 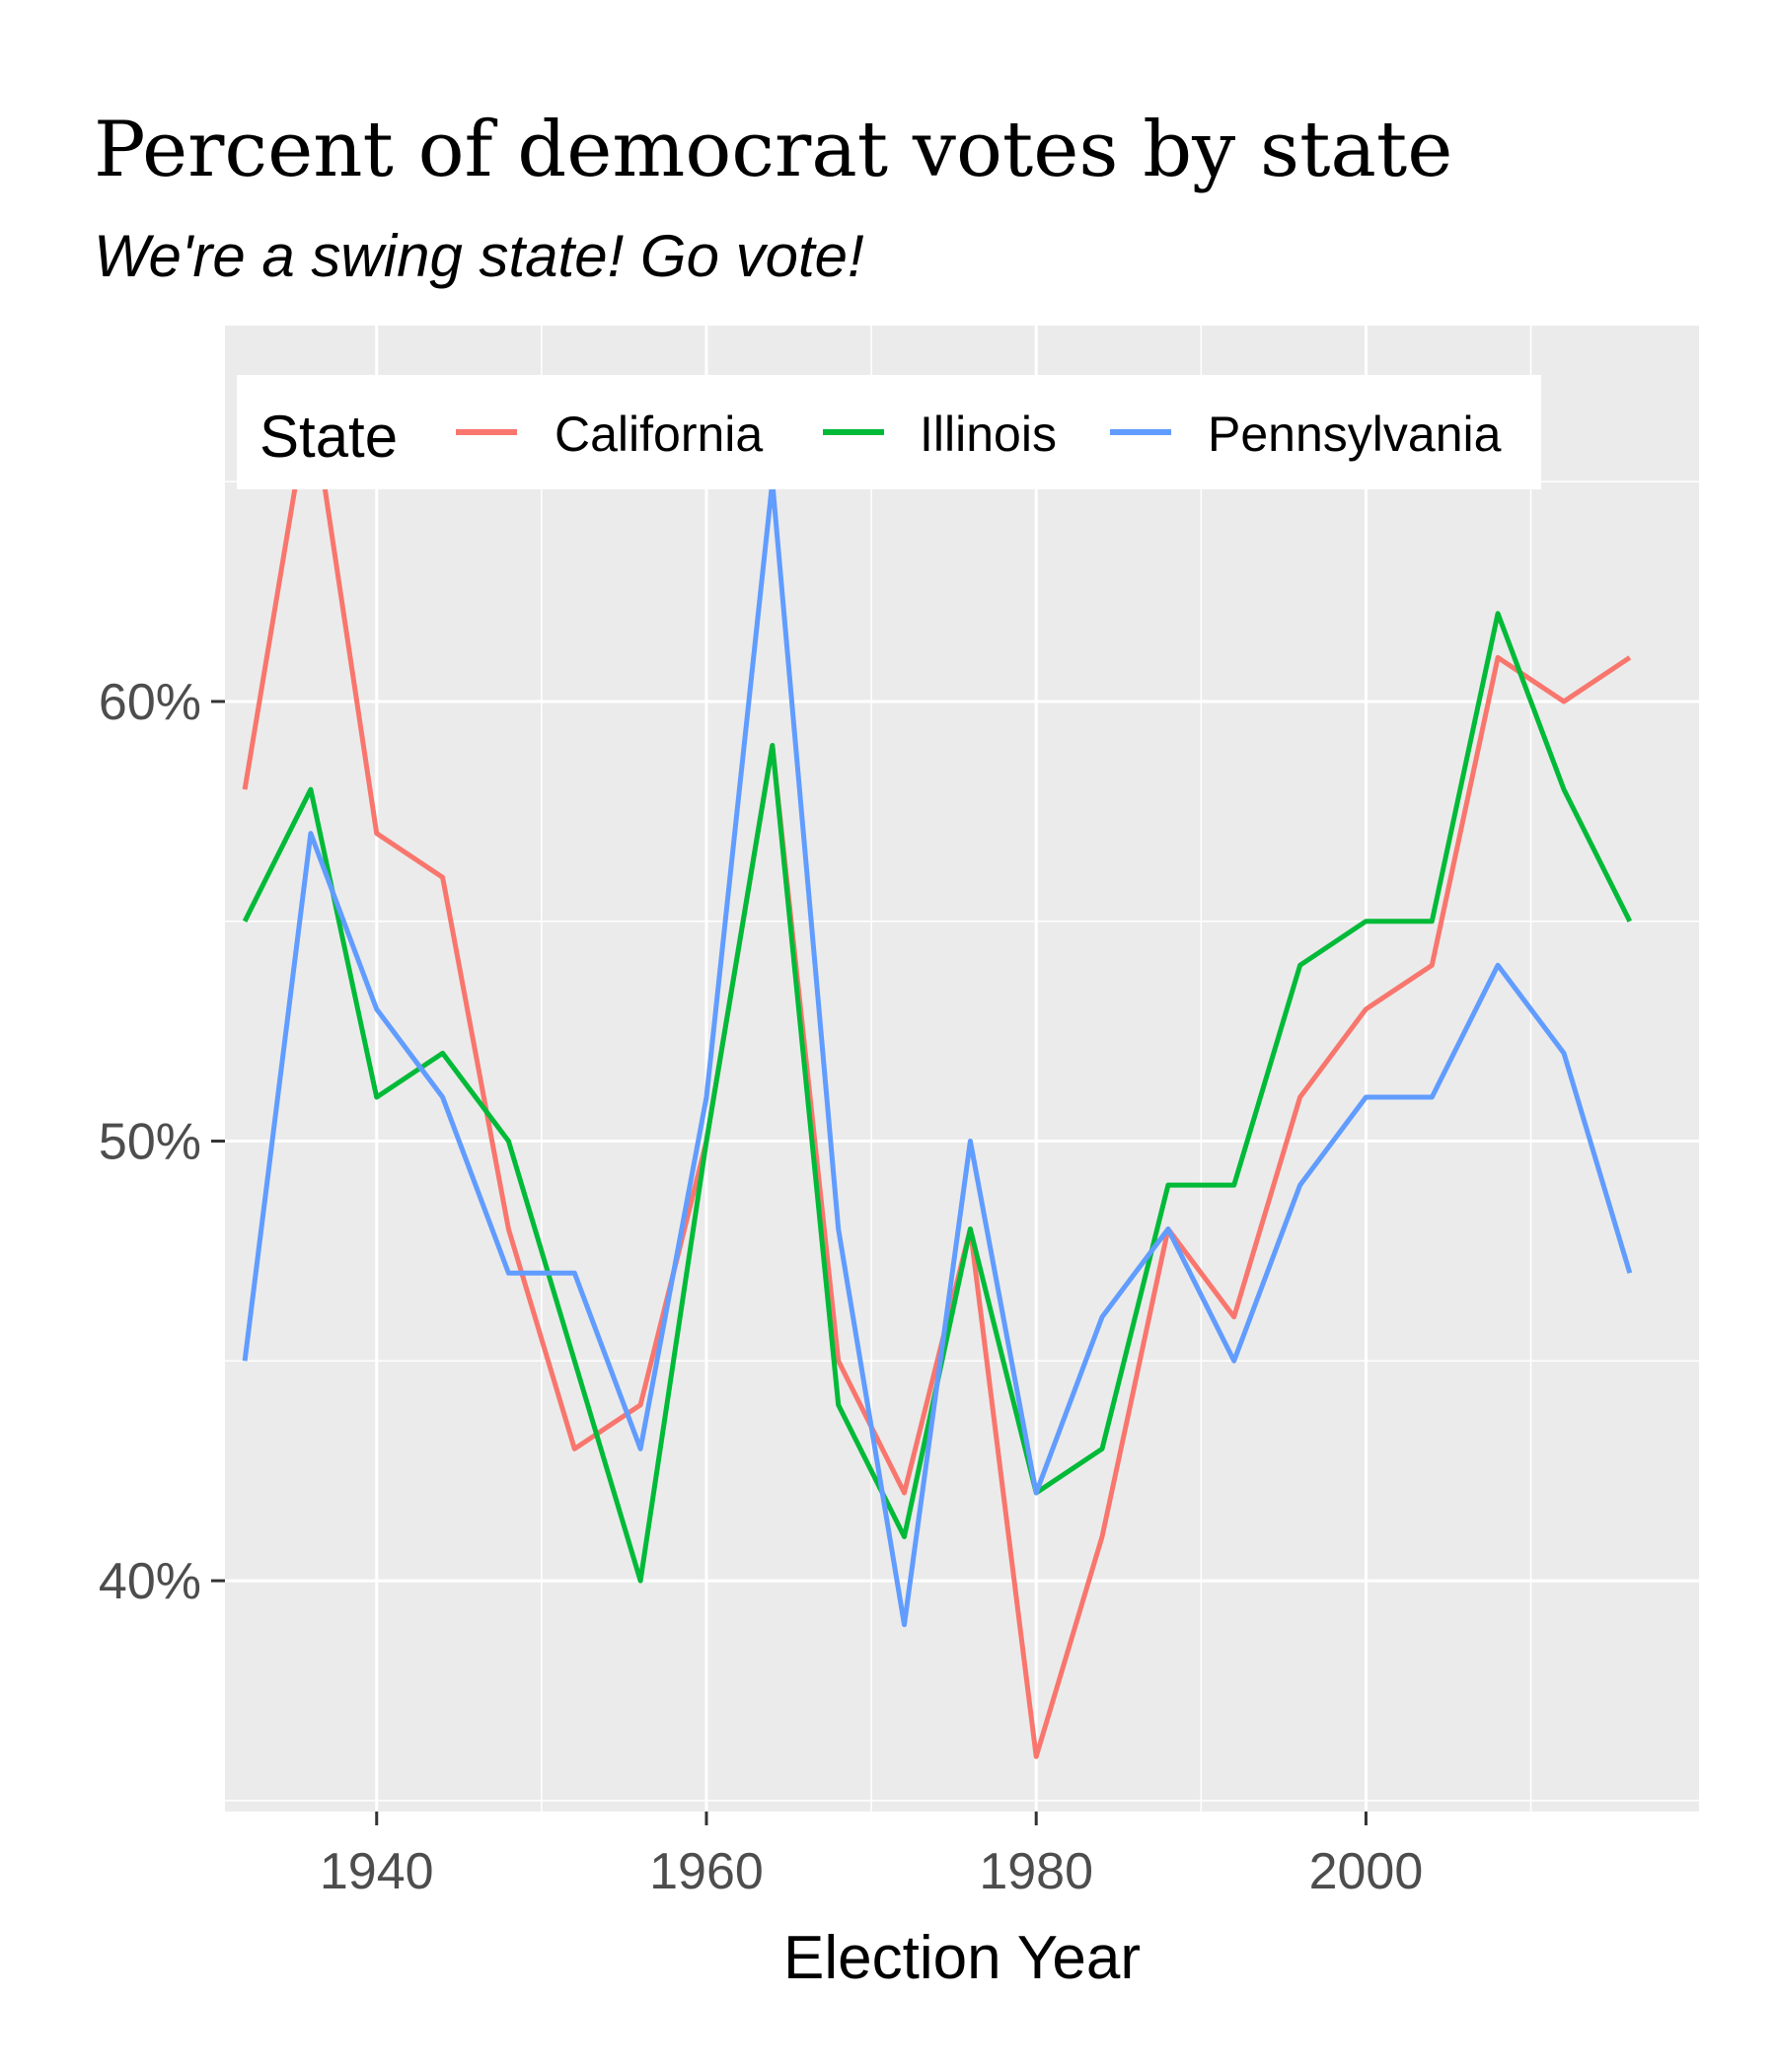 What do you see at coordinates (150, 1143) in the screenshot?
I see `y-tick-label: 50%` at bounding box center [150, 1143].